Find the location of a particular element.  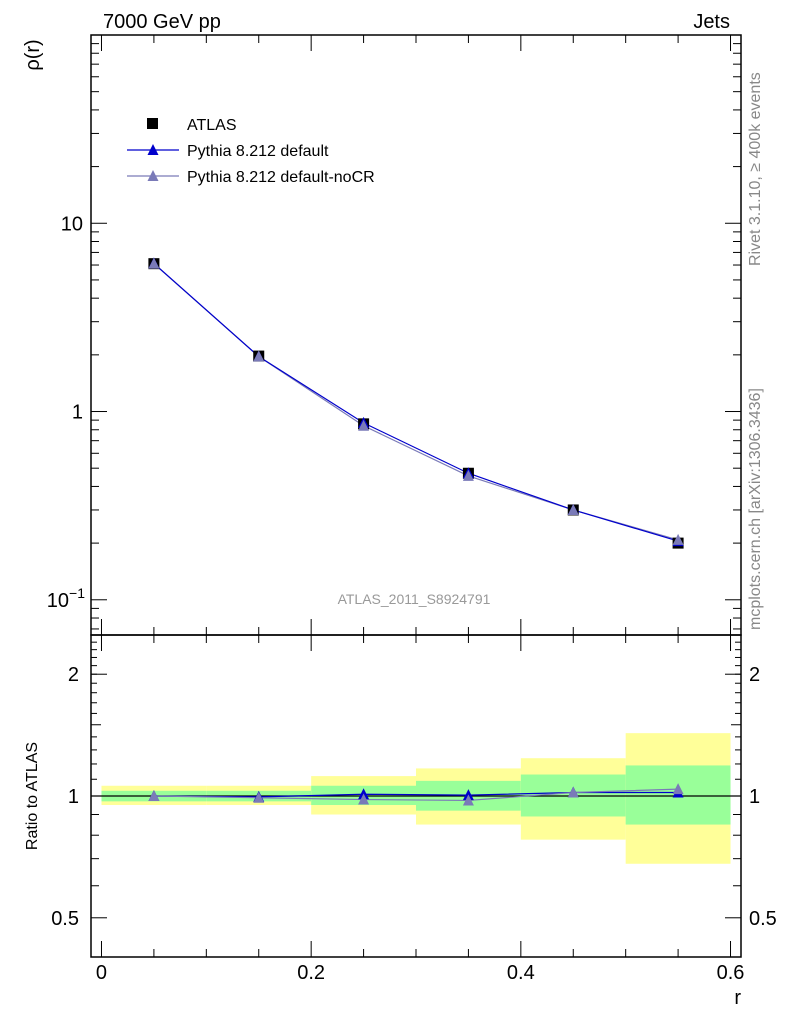

ratio-y-tick-label-right: 1 is located at coordinates (754, 797).